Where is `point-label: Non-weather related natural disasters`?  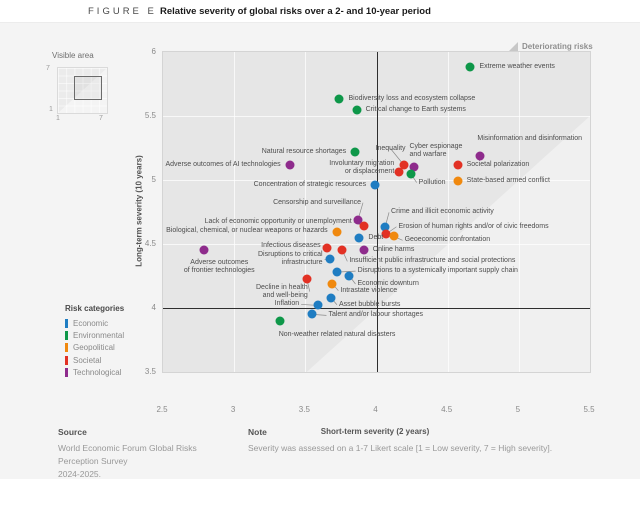
point-label: Non-weather related natural disasters is located at coordinates (337, 334).